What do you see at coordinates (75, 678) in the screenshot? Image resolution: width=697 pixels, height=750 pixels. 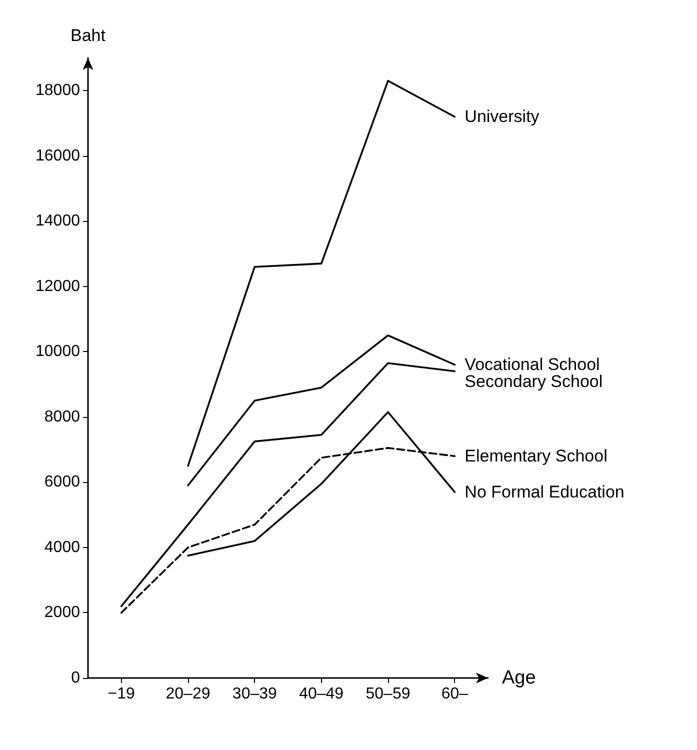 I see `y-tick-label: 0` at bounding box center [75, 678].